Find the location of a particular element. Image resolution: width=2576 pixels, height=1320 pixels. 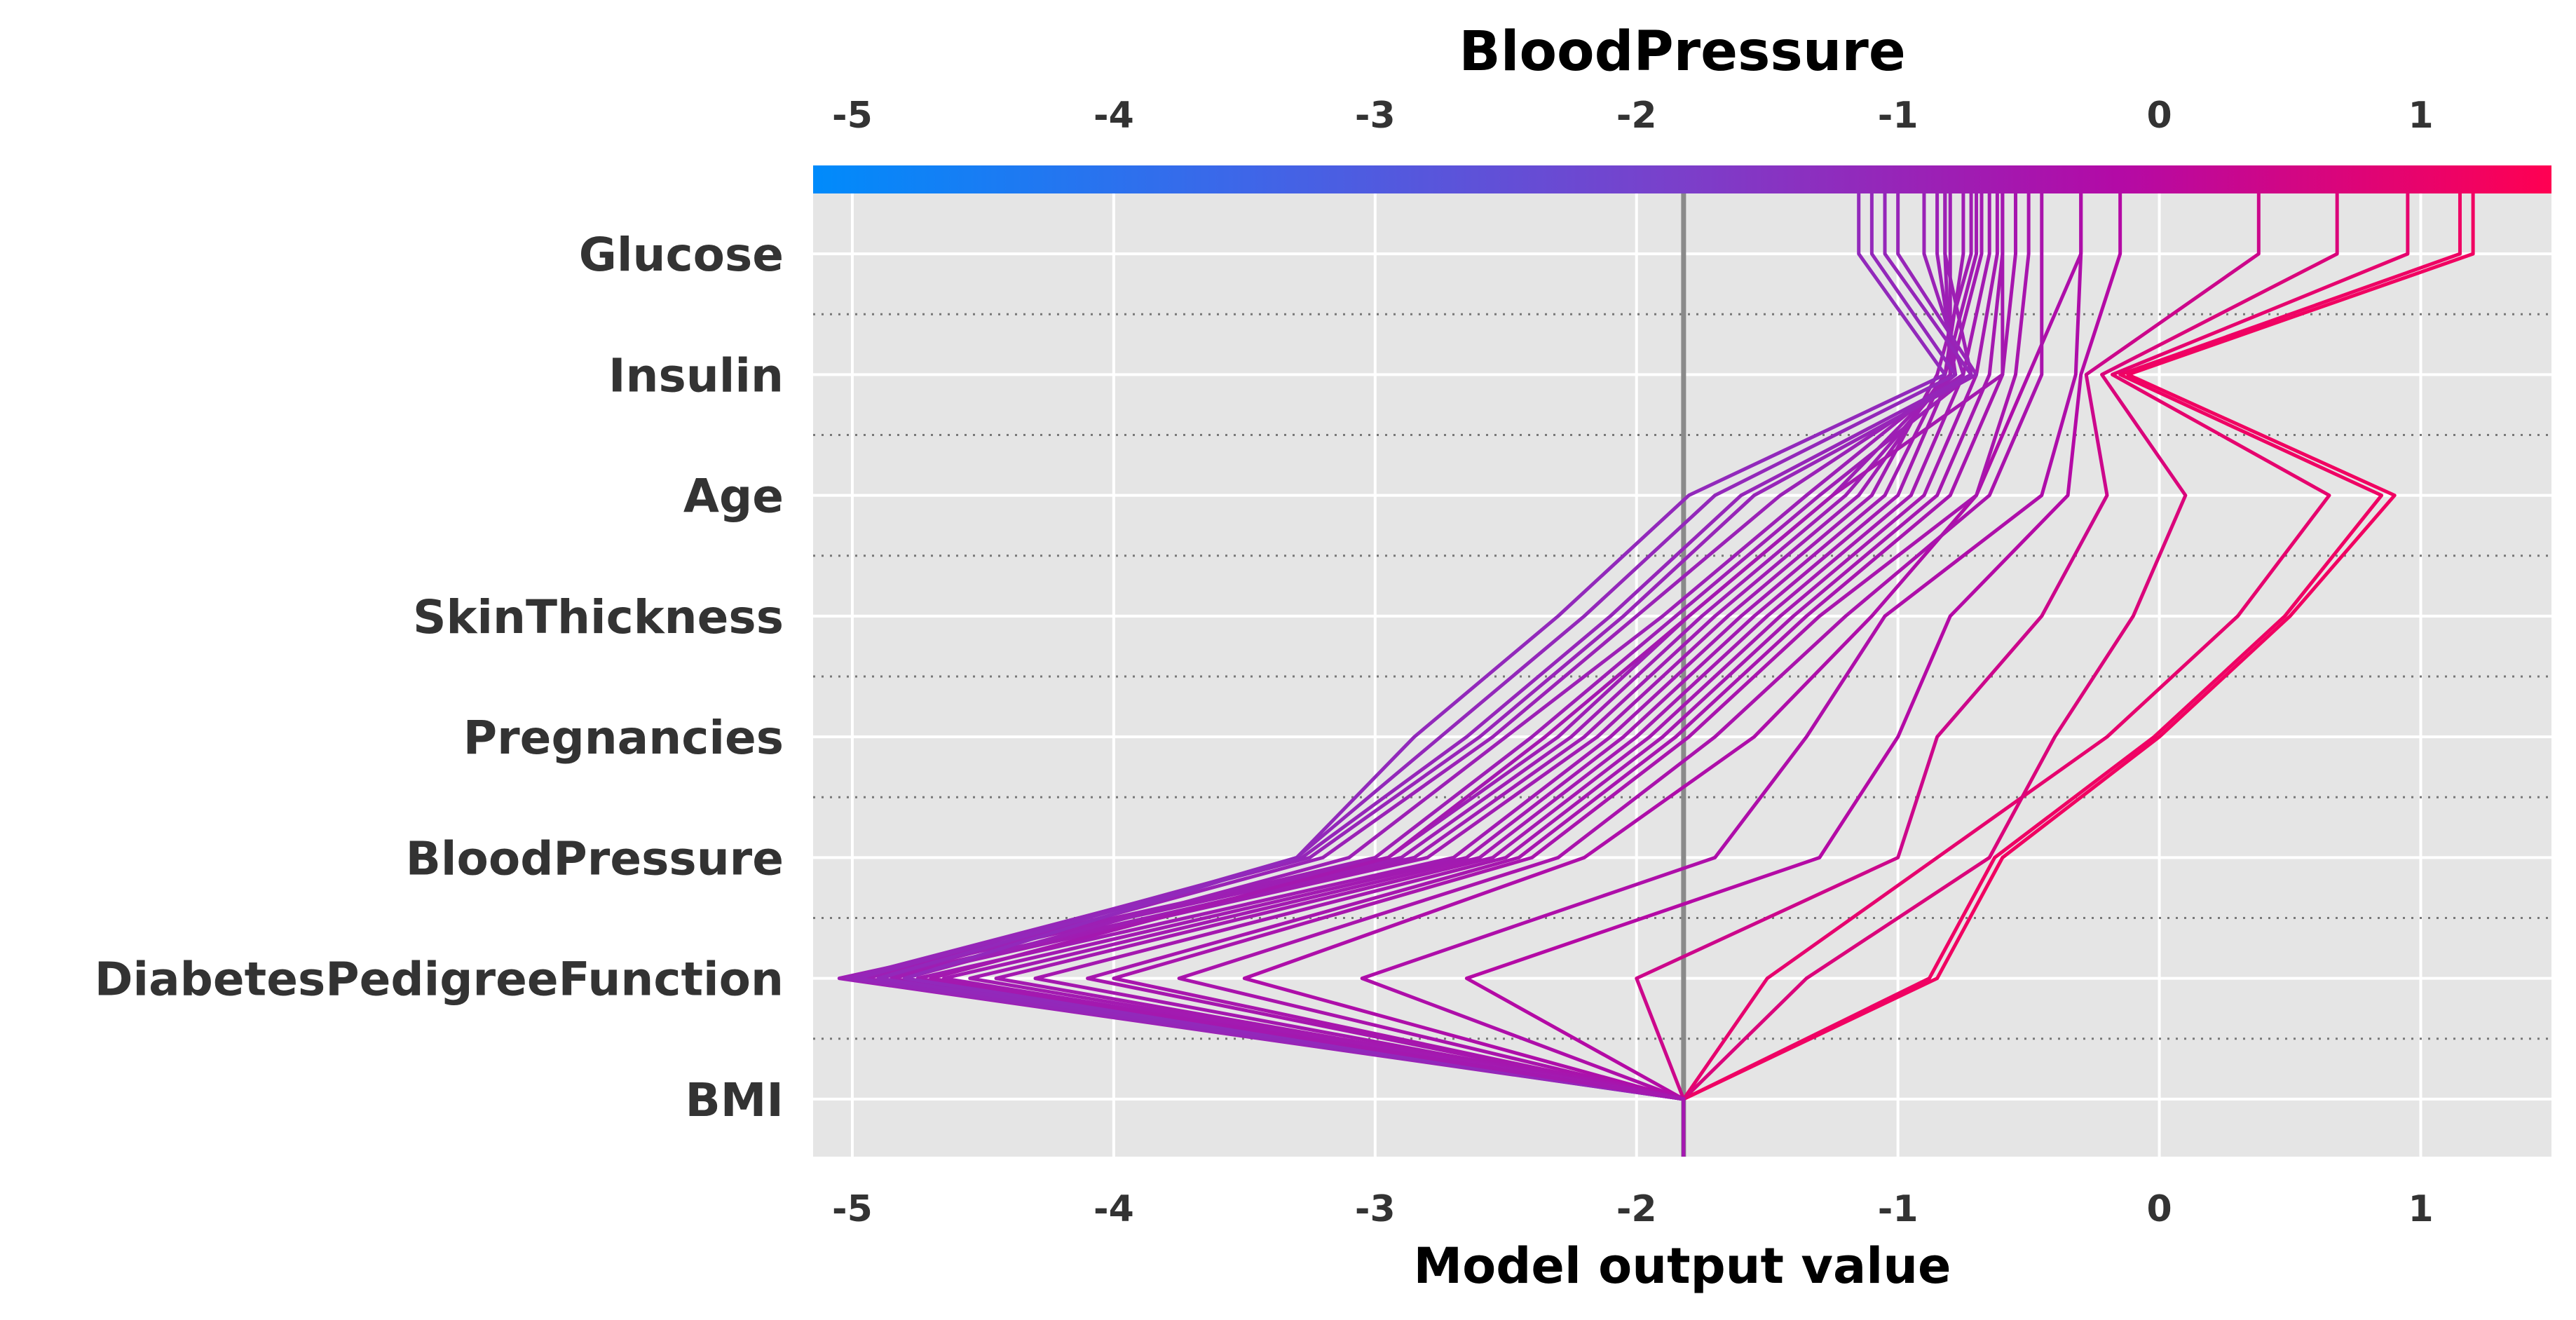

top-tick-label: -4 is located at coordinates (1113, 116).